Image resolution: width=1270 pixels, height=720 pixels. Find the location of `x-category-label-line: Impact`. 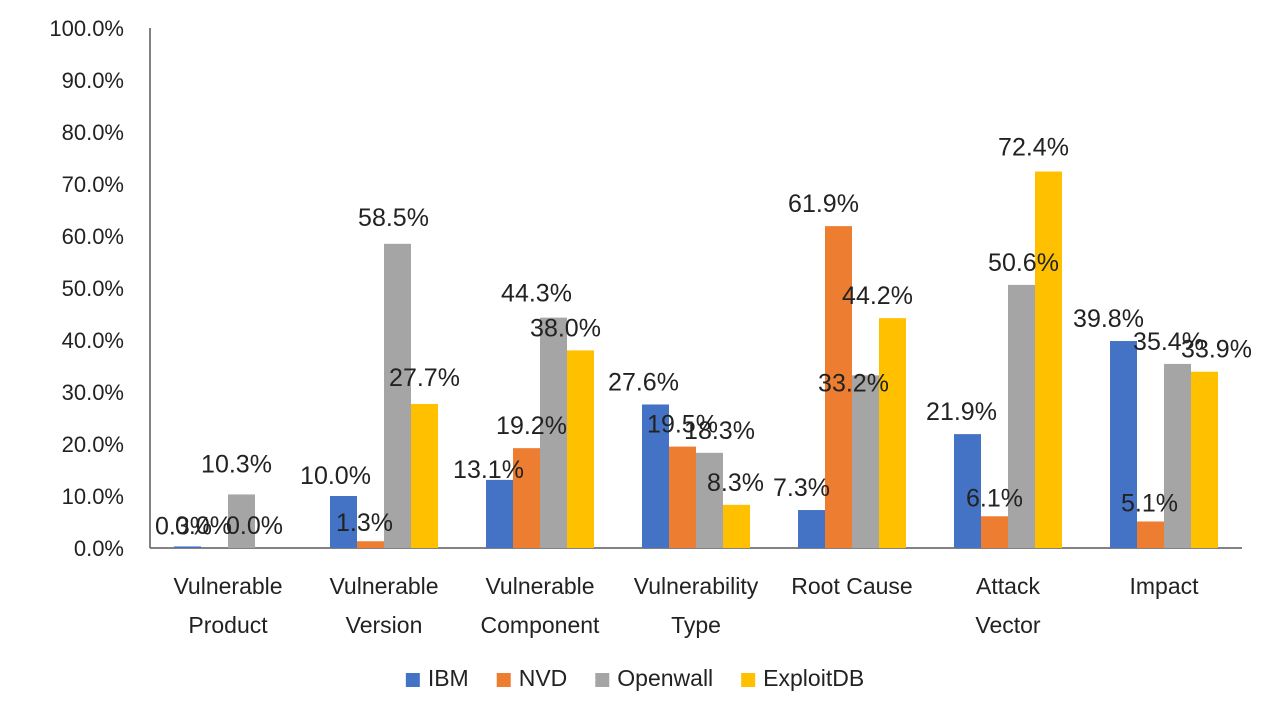

x-category-label-line: Impact is located at coordinates (1164, 586).